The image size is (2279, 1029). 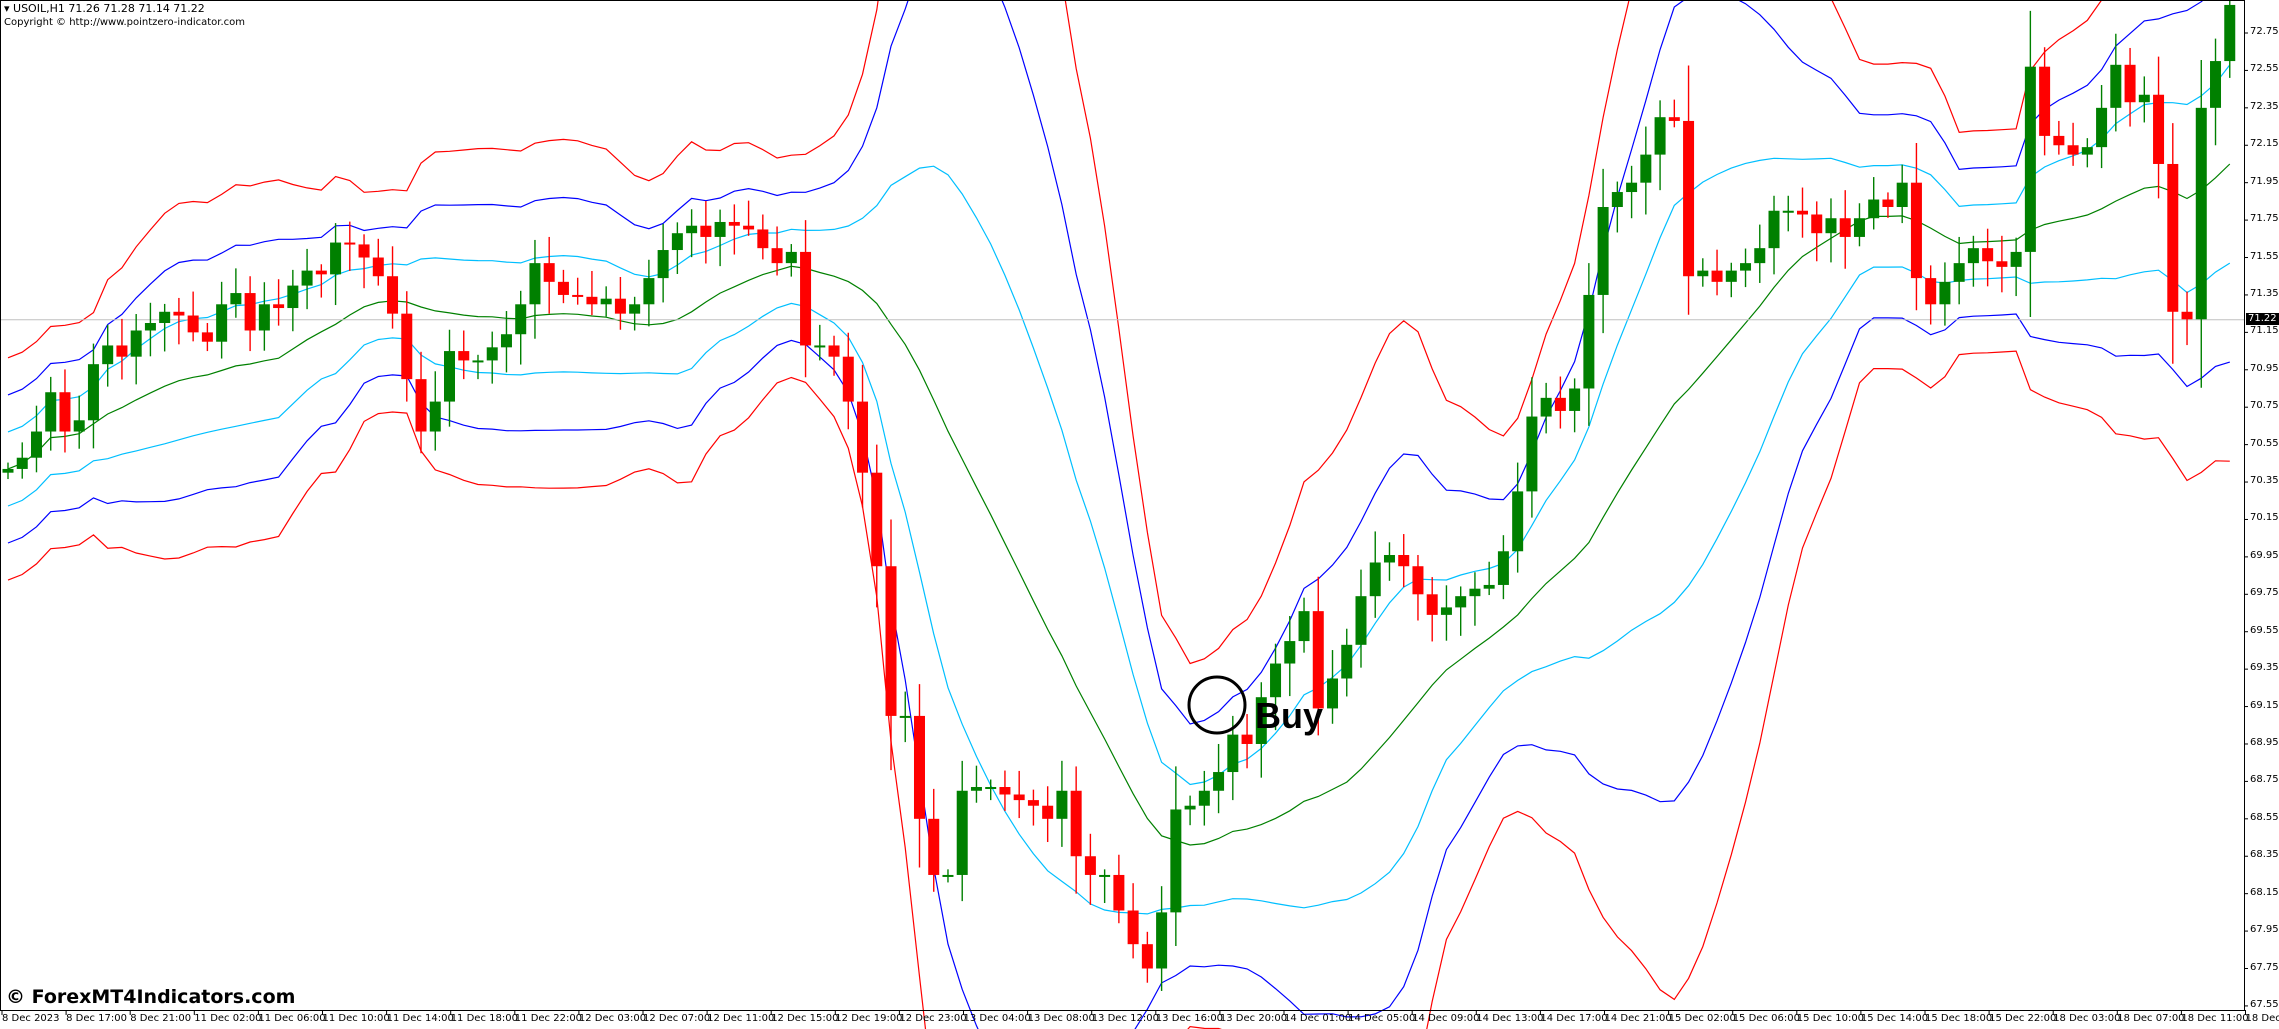 I want to click on time-tick-label: 15 Dec 22:00, so click(x=2023, y=1018).